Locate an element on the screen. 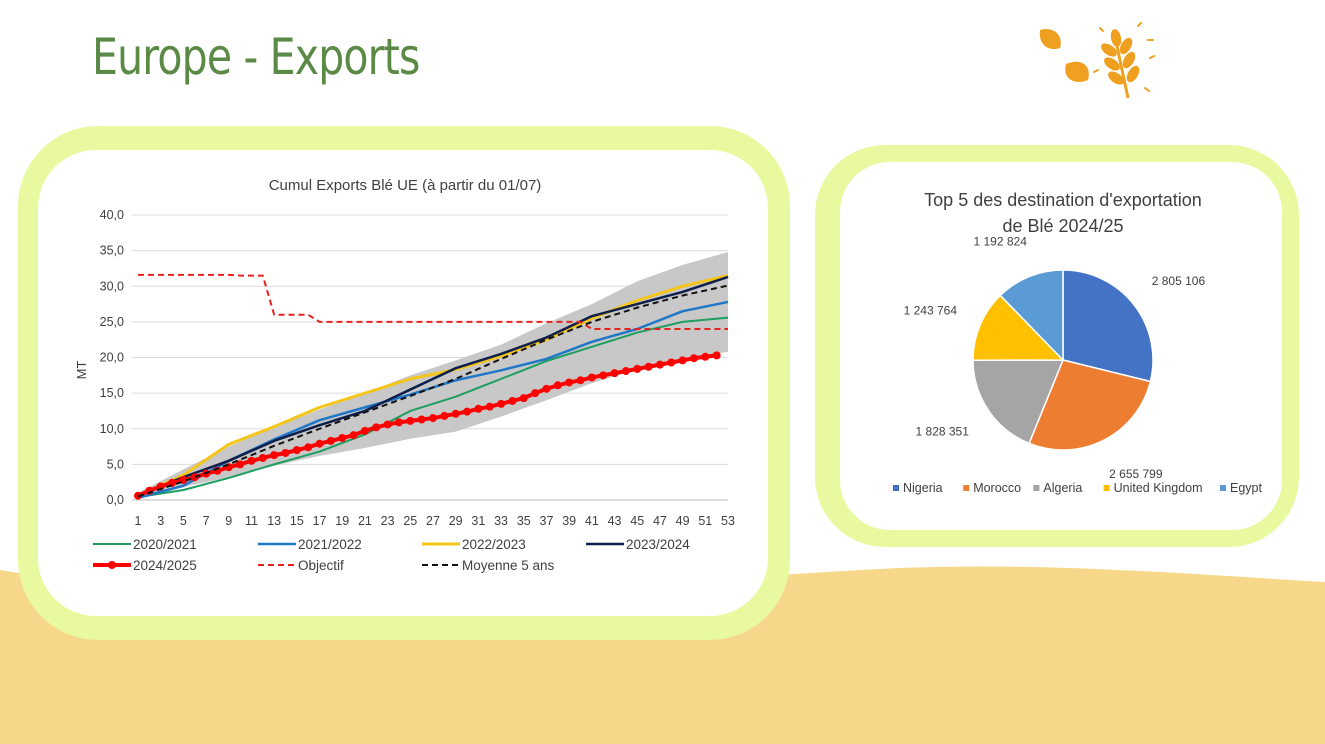 The height and width of the screenshot is (744, 1325). pie-legend-label-nigeria: Nigeria is located at coordinates (923, 488).